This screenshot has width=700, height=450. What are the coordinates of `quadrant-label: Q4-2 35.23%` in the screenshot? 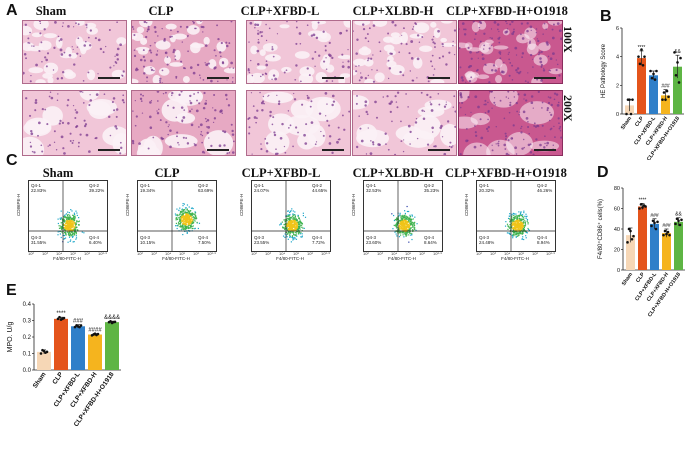 It's located at (431, 188).